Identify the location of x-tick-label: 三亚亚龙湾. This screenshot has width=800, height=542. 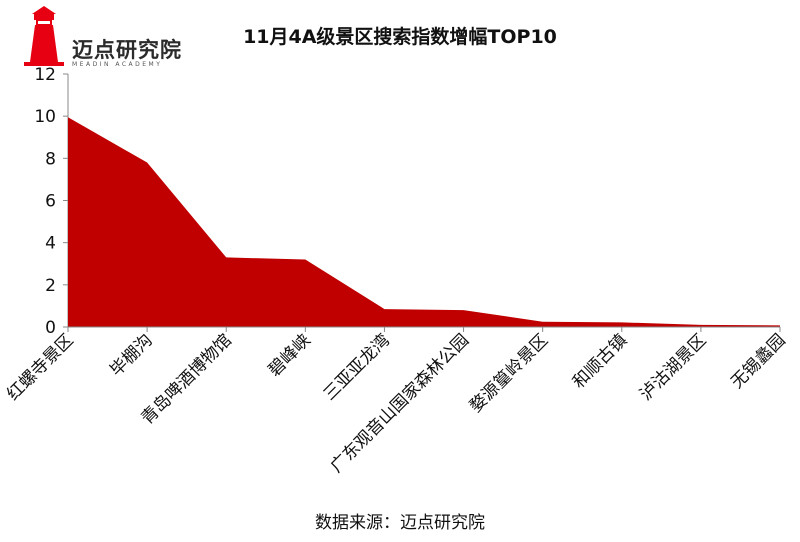
(357, 367).